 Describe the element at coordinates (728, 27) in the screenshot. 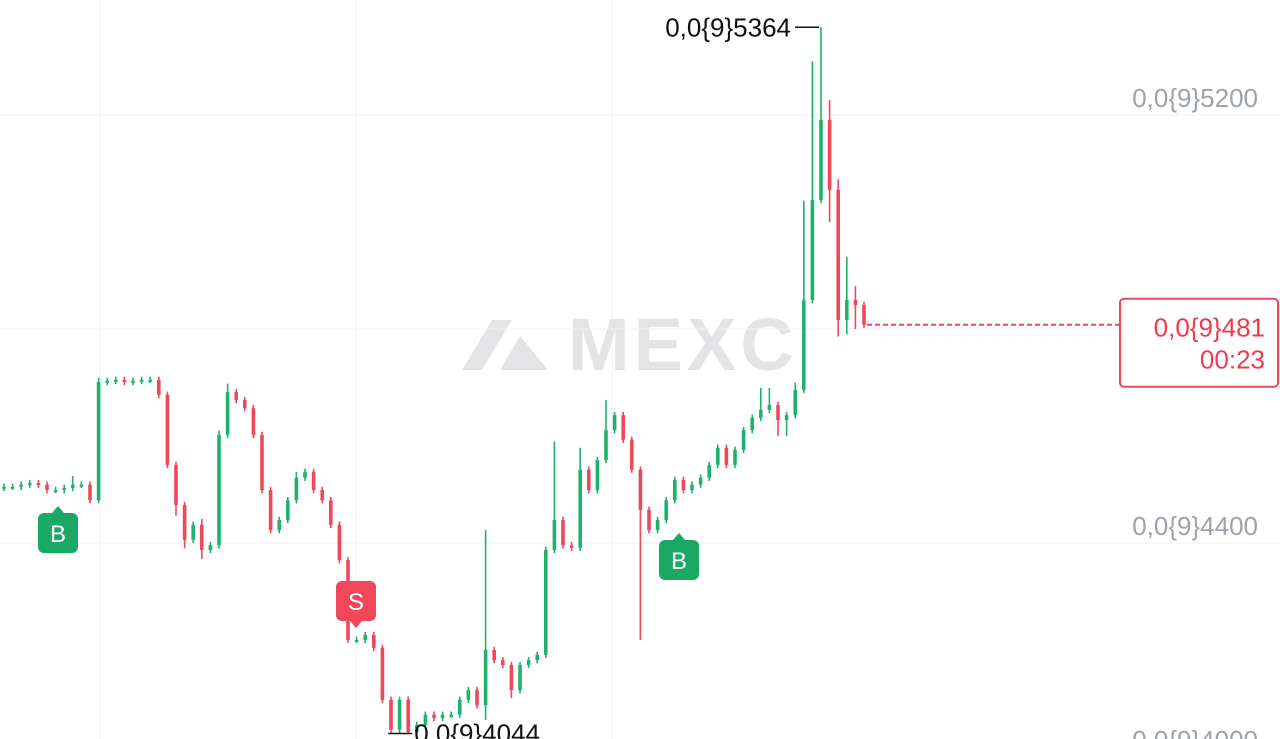

I see `high-label: 0,0{9}5364` at that location.